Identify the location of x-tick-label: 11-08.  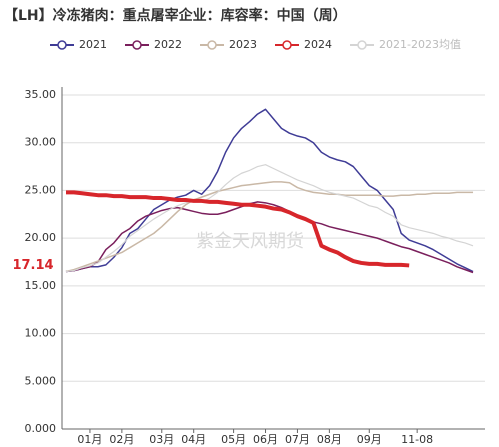
(417, 439).